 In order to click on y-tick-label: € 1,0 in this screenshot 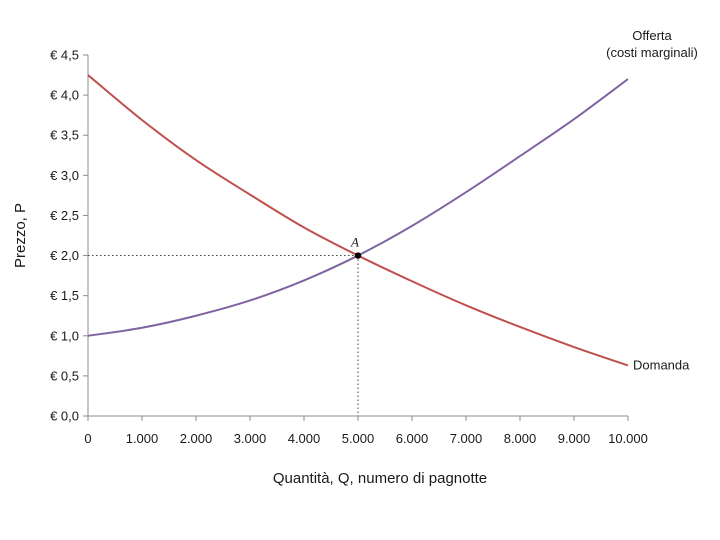, I will do `click(64, 335)`.